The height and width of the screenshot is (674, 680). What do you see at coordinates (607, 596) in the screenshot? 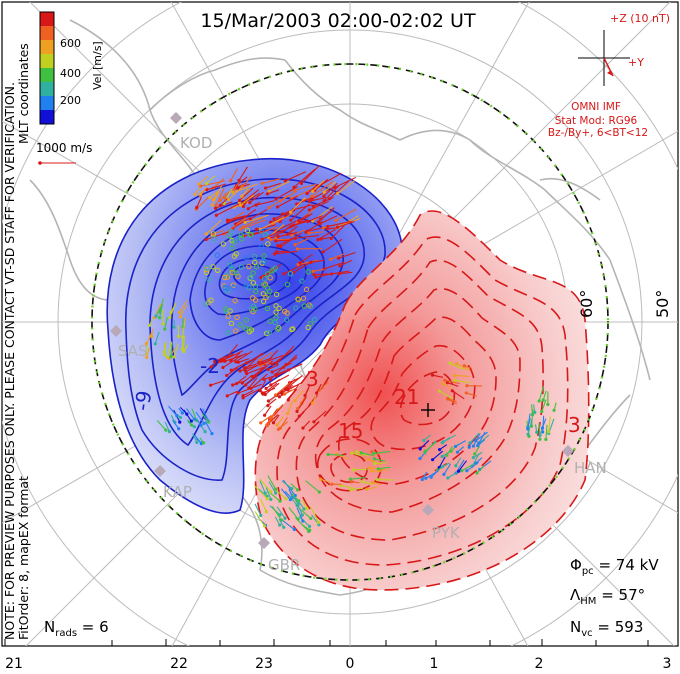
I see `lambda-hm-value: ΛHM = 57°` at bounding box center [607, 596].